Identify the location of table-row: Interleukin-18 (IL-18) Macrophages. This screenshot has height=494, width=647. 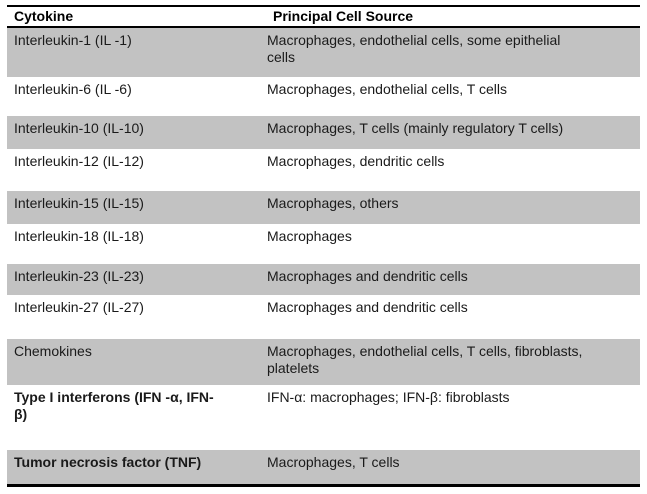
(323, 244).